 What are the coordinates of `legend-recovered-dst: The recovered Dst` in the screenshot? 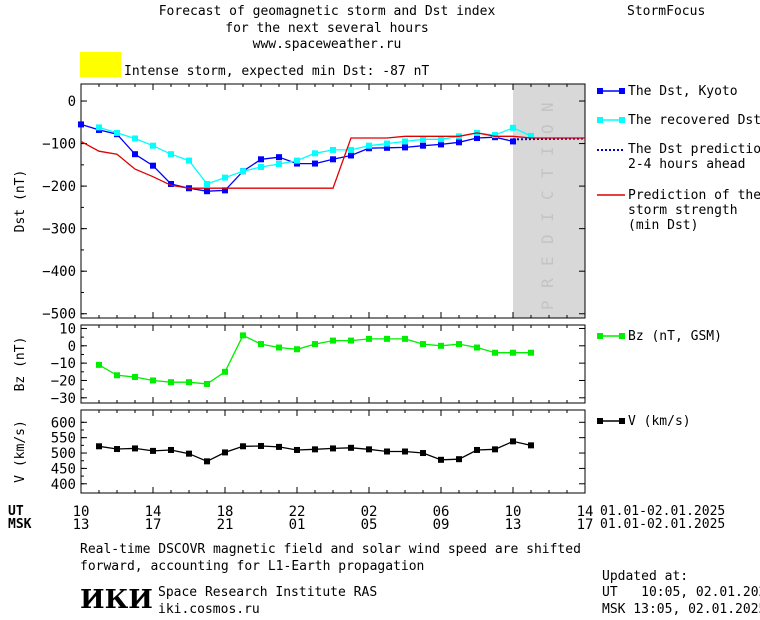 It's located at (694, 120).